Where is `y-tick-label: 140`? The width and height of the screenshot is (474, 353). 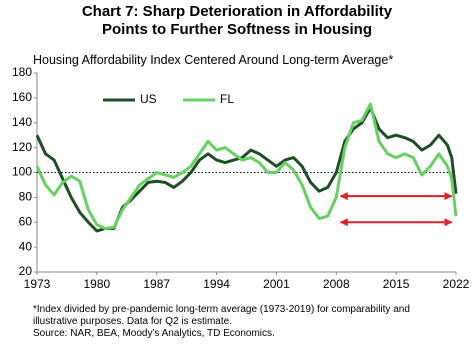 y-tick-label: 140 is located at coordinates (22, 122).